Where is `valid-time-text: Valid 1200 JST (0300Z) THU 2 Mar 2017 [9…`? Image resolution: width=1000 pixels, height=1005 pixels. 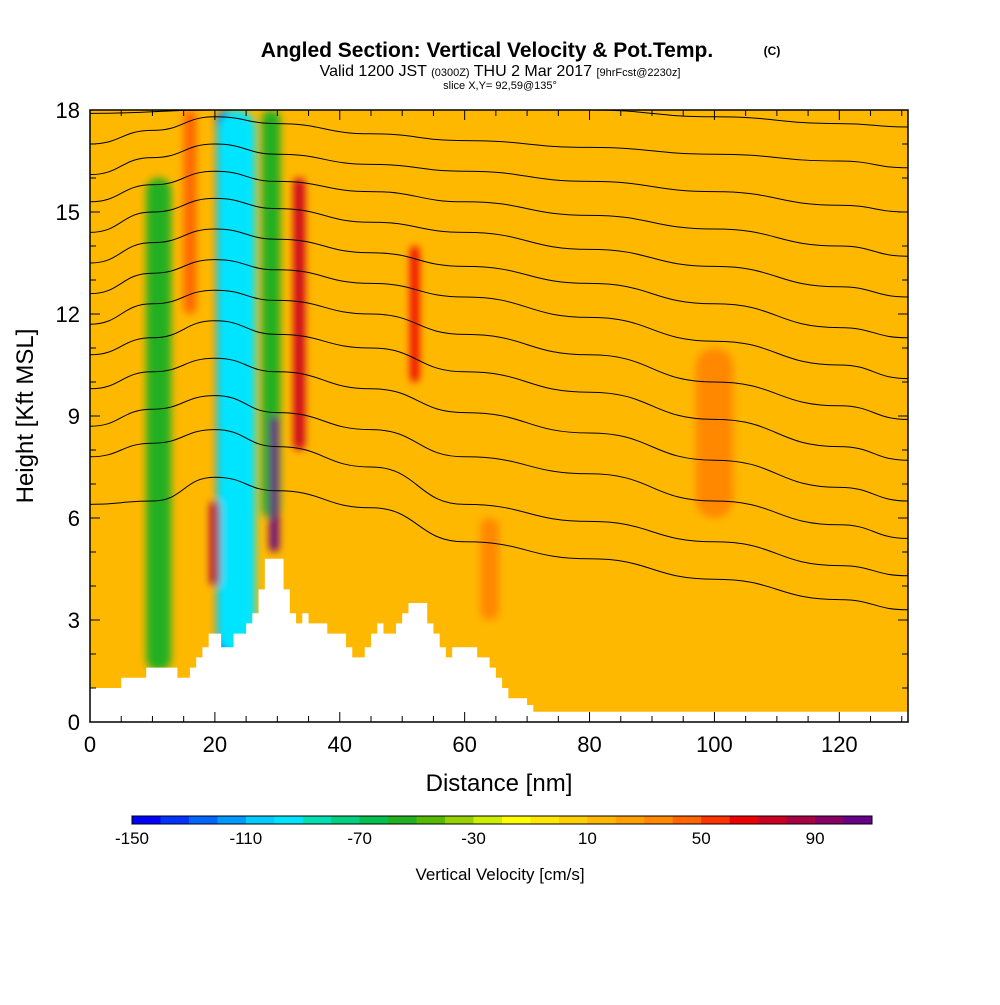
valid-time-text: Valid 1200 JST (0300Z) THU 2 Mar 2017 [9… is located at coordinates (500, 71).